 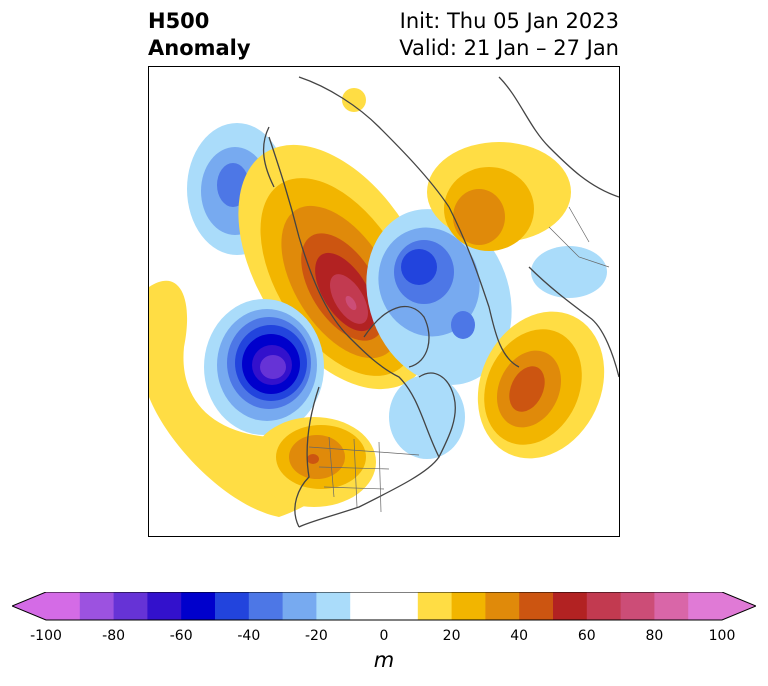 What do you see at coordinates (384, 660) in the screenshot?
I see `colorbar-unit: m` at bounding box center [384, 660].